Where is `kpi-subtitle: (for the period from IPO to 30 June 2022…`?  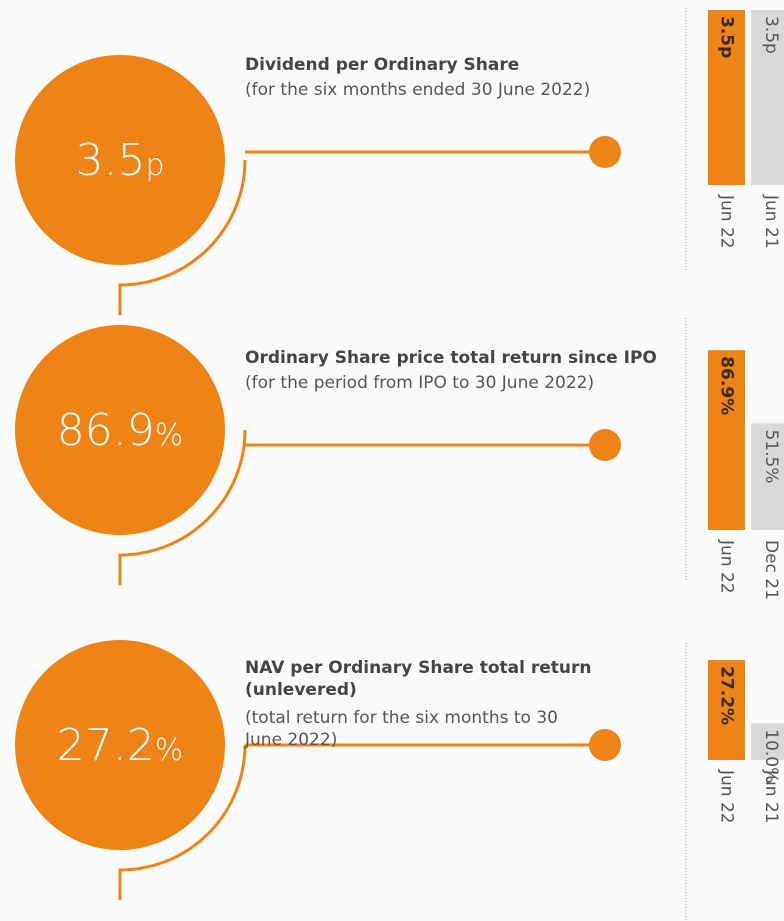
kpi-subtitle: (for the period from IPO to 30 June 2022… is located at coordinates (420, 383).